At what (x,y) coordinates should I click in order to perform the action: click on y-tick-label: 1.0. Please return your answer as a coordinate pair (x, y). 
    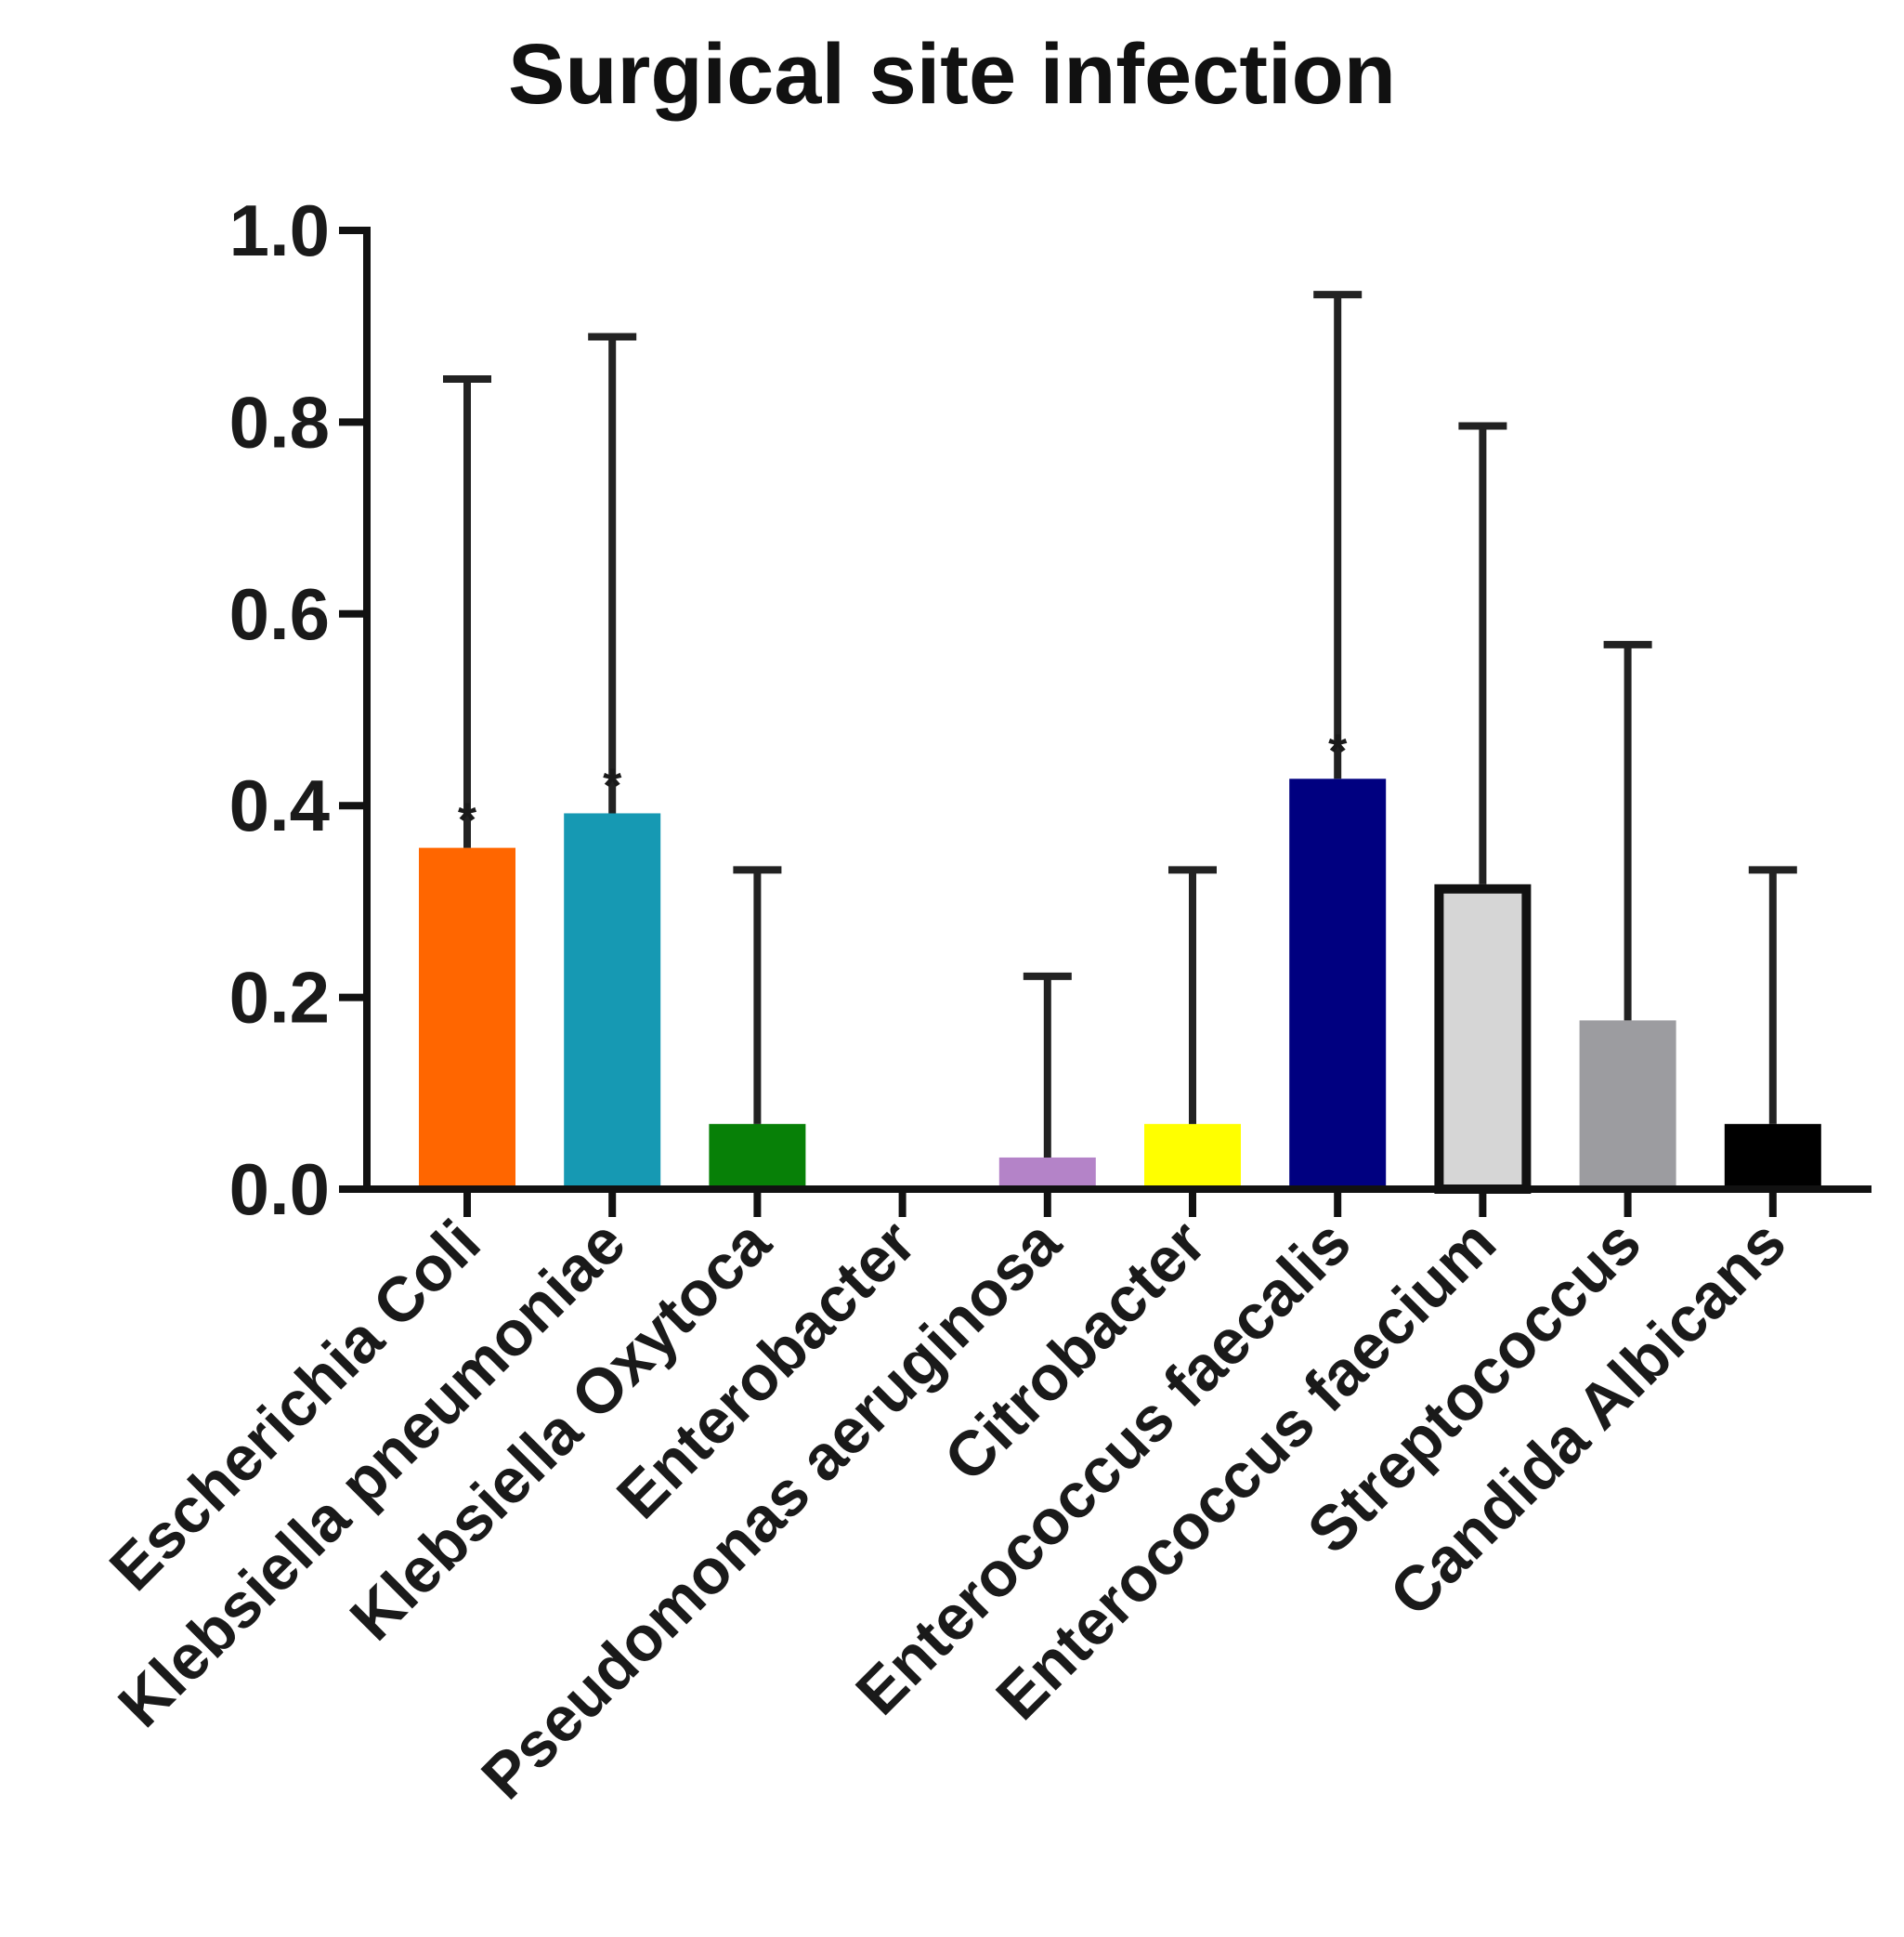
    Looking at the image, I should click on (279, 230).